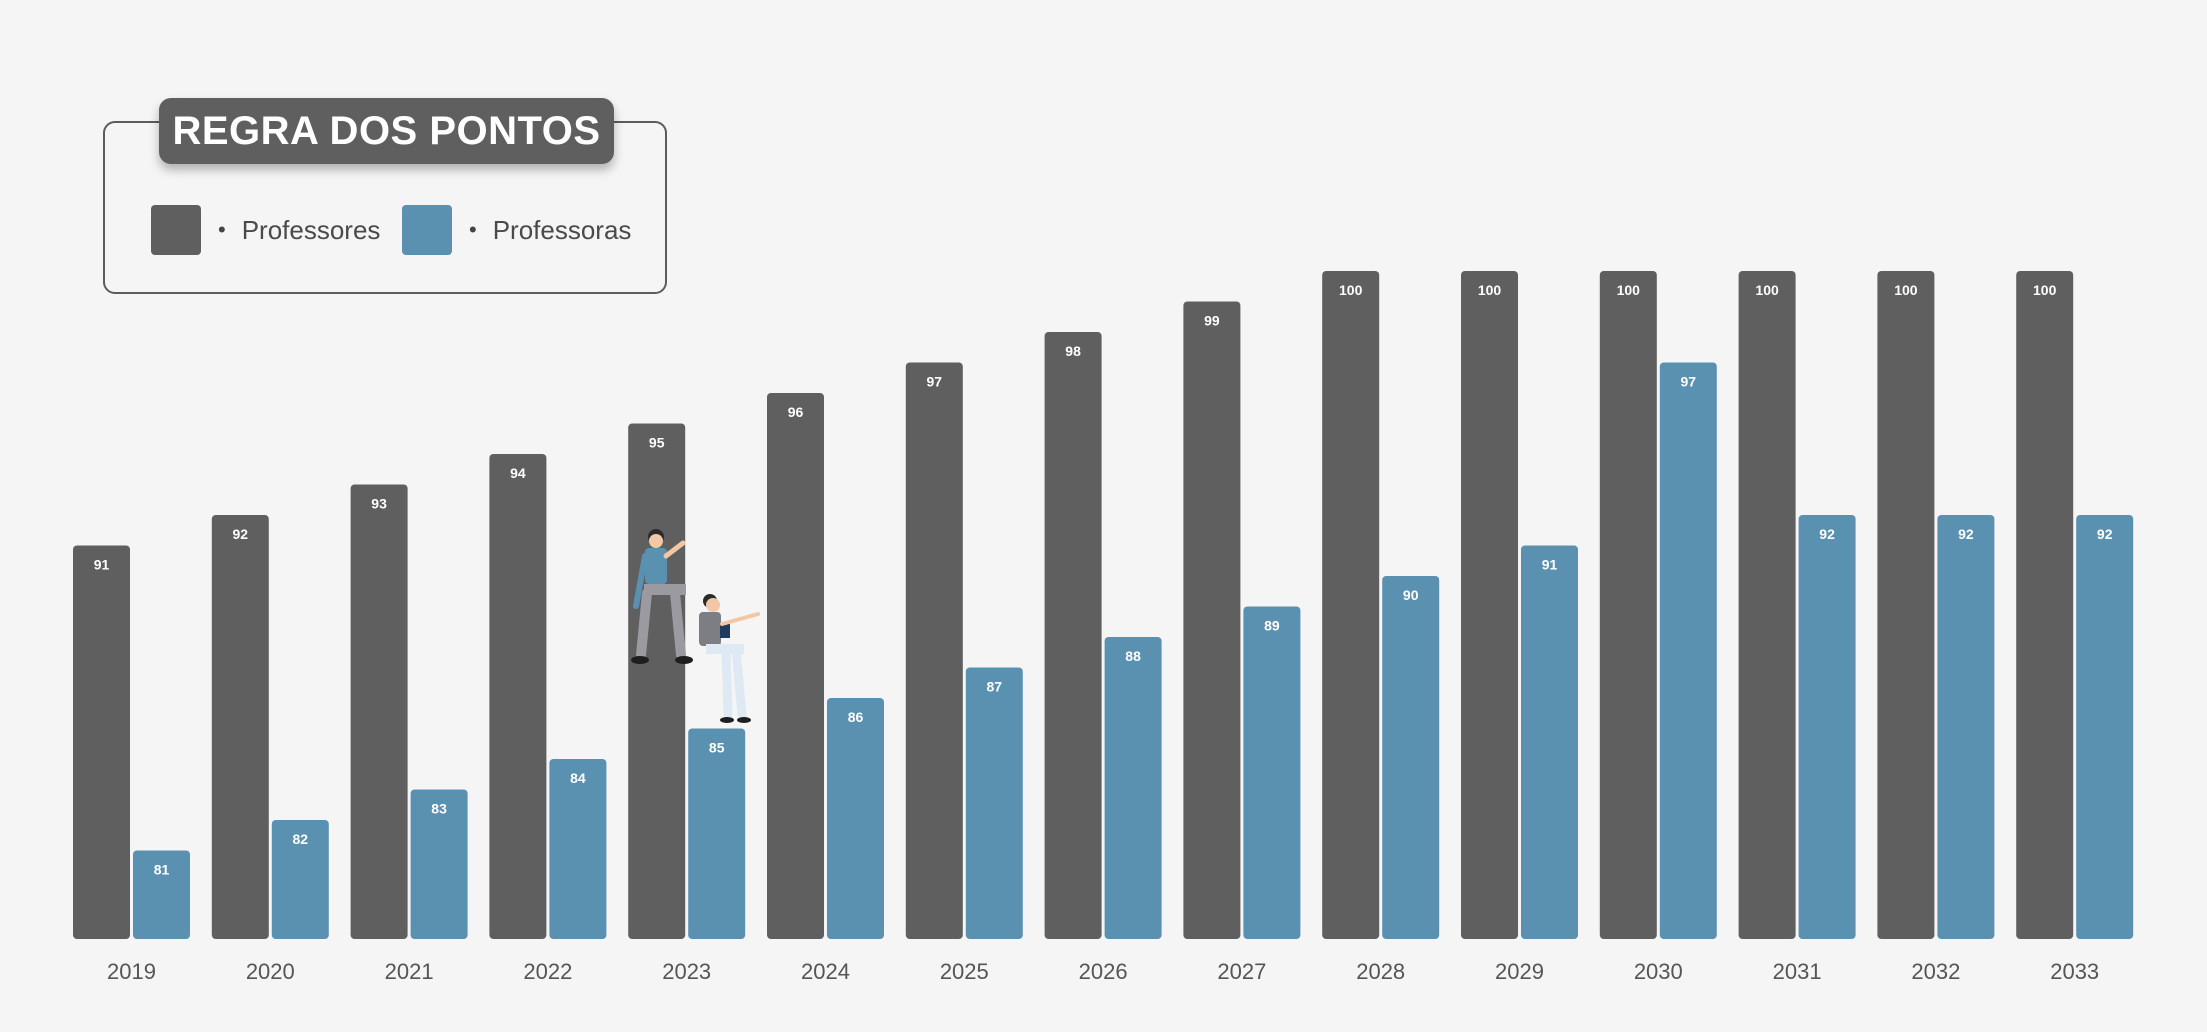 This screenshot has width=2207, height=1032. What do you see at coordinates (2045, 290) in the screenshot?
I see `value-label-professores-2033: 100` at bounding box center [2045, 290].